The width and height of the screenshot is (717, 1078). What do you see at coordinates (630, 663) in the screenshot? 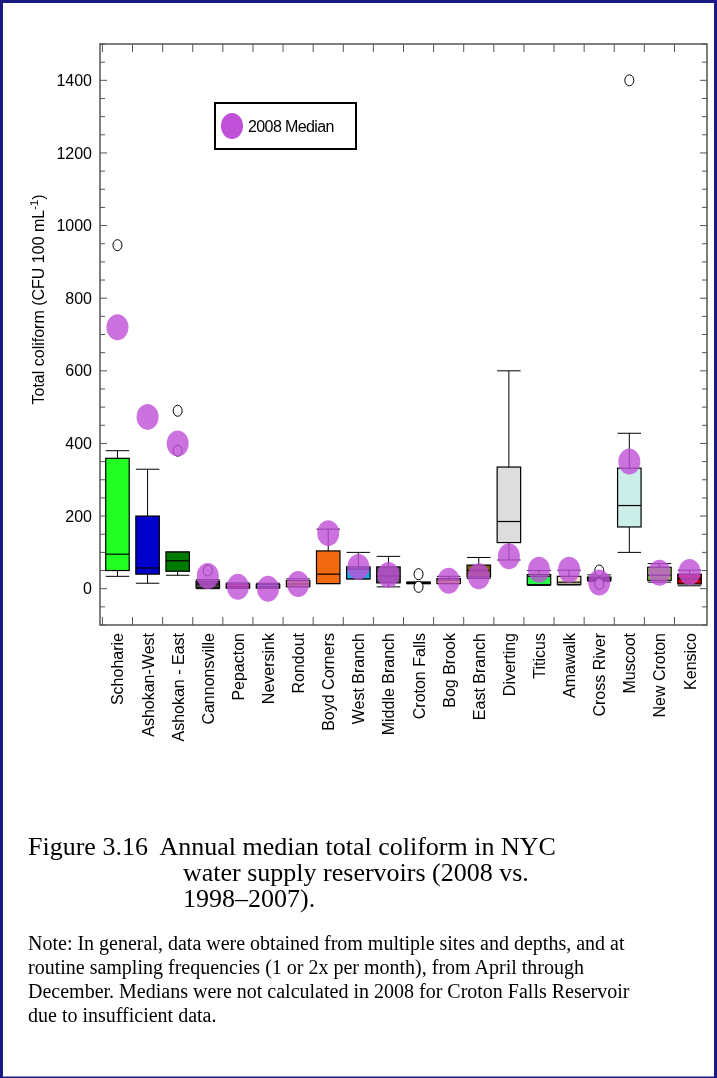
I see `x-tick-label: Muscoot` at bounding box center [630, 663].